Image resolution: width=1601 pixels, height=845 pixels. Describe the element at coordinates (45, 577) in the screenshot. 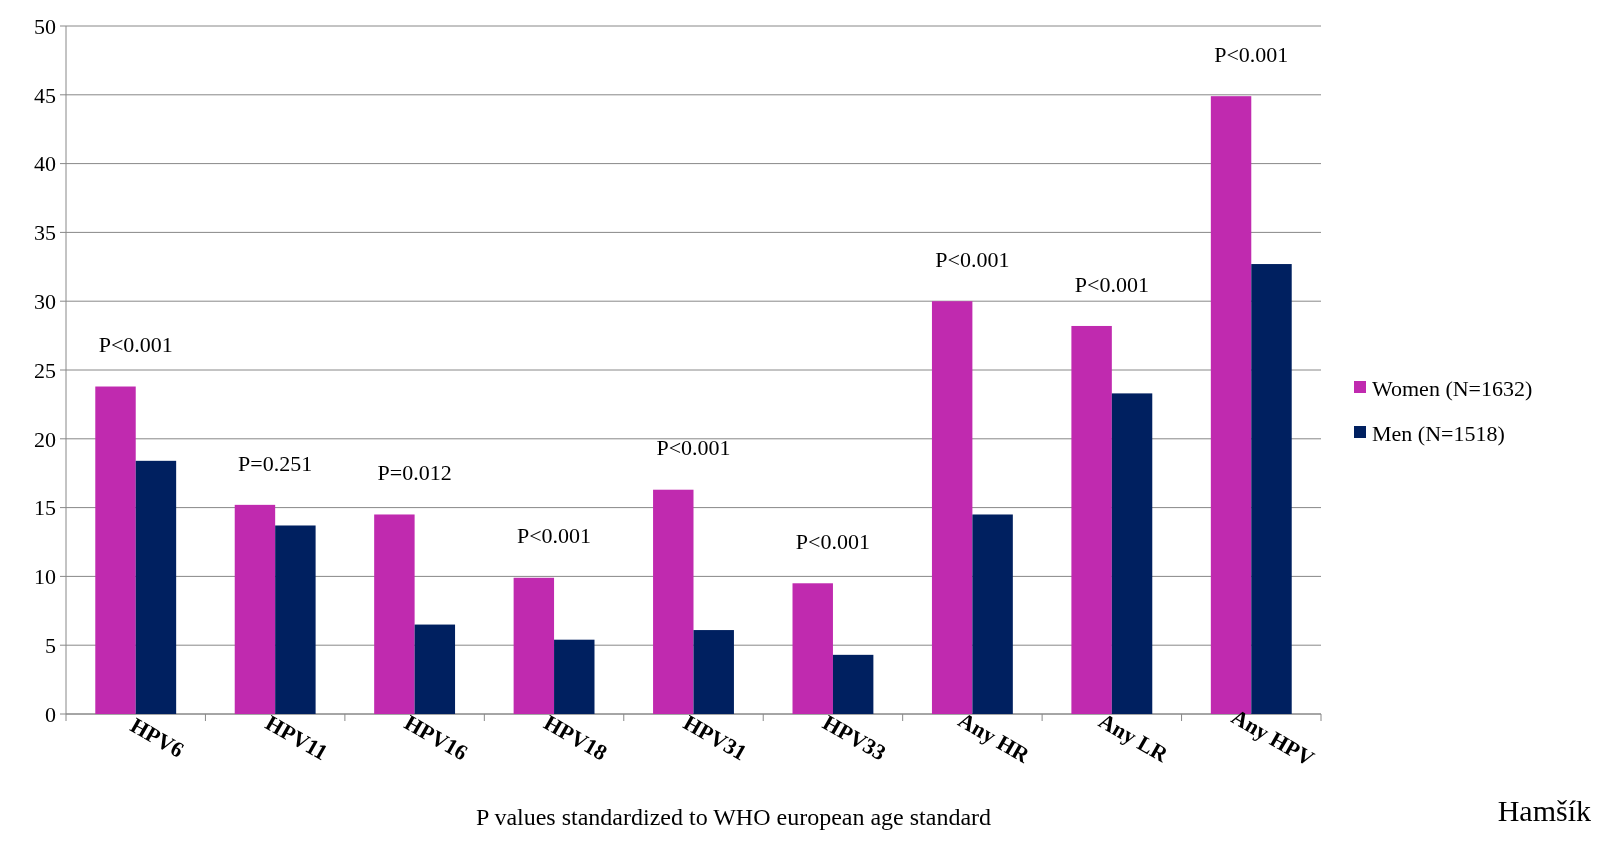

I see `y-tick-label: 10` at that location.